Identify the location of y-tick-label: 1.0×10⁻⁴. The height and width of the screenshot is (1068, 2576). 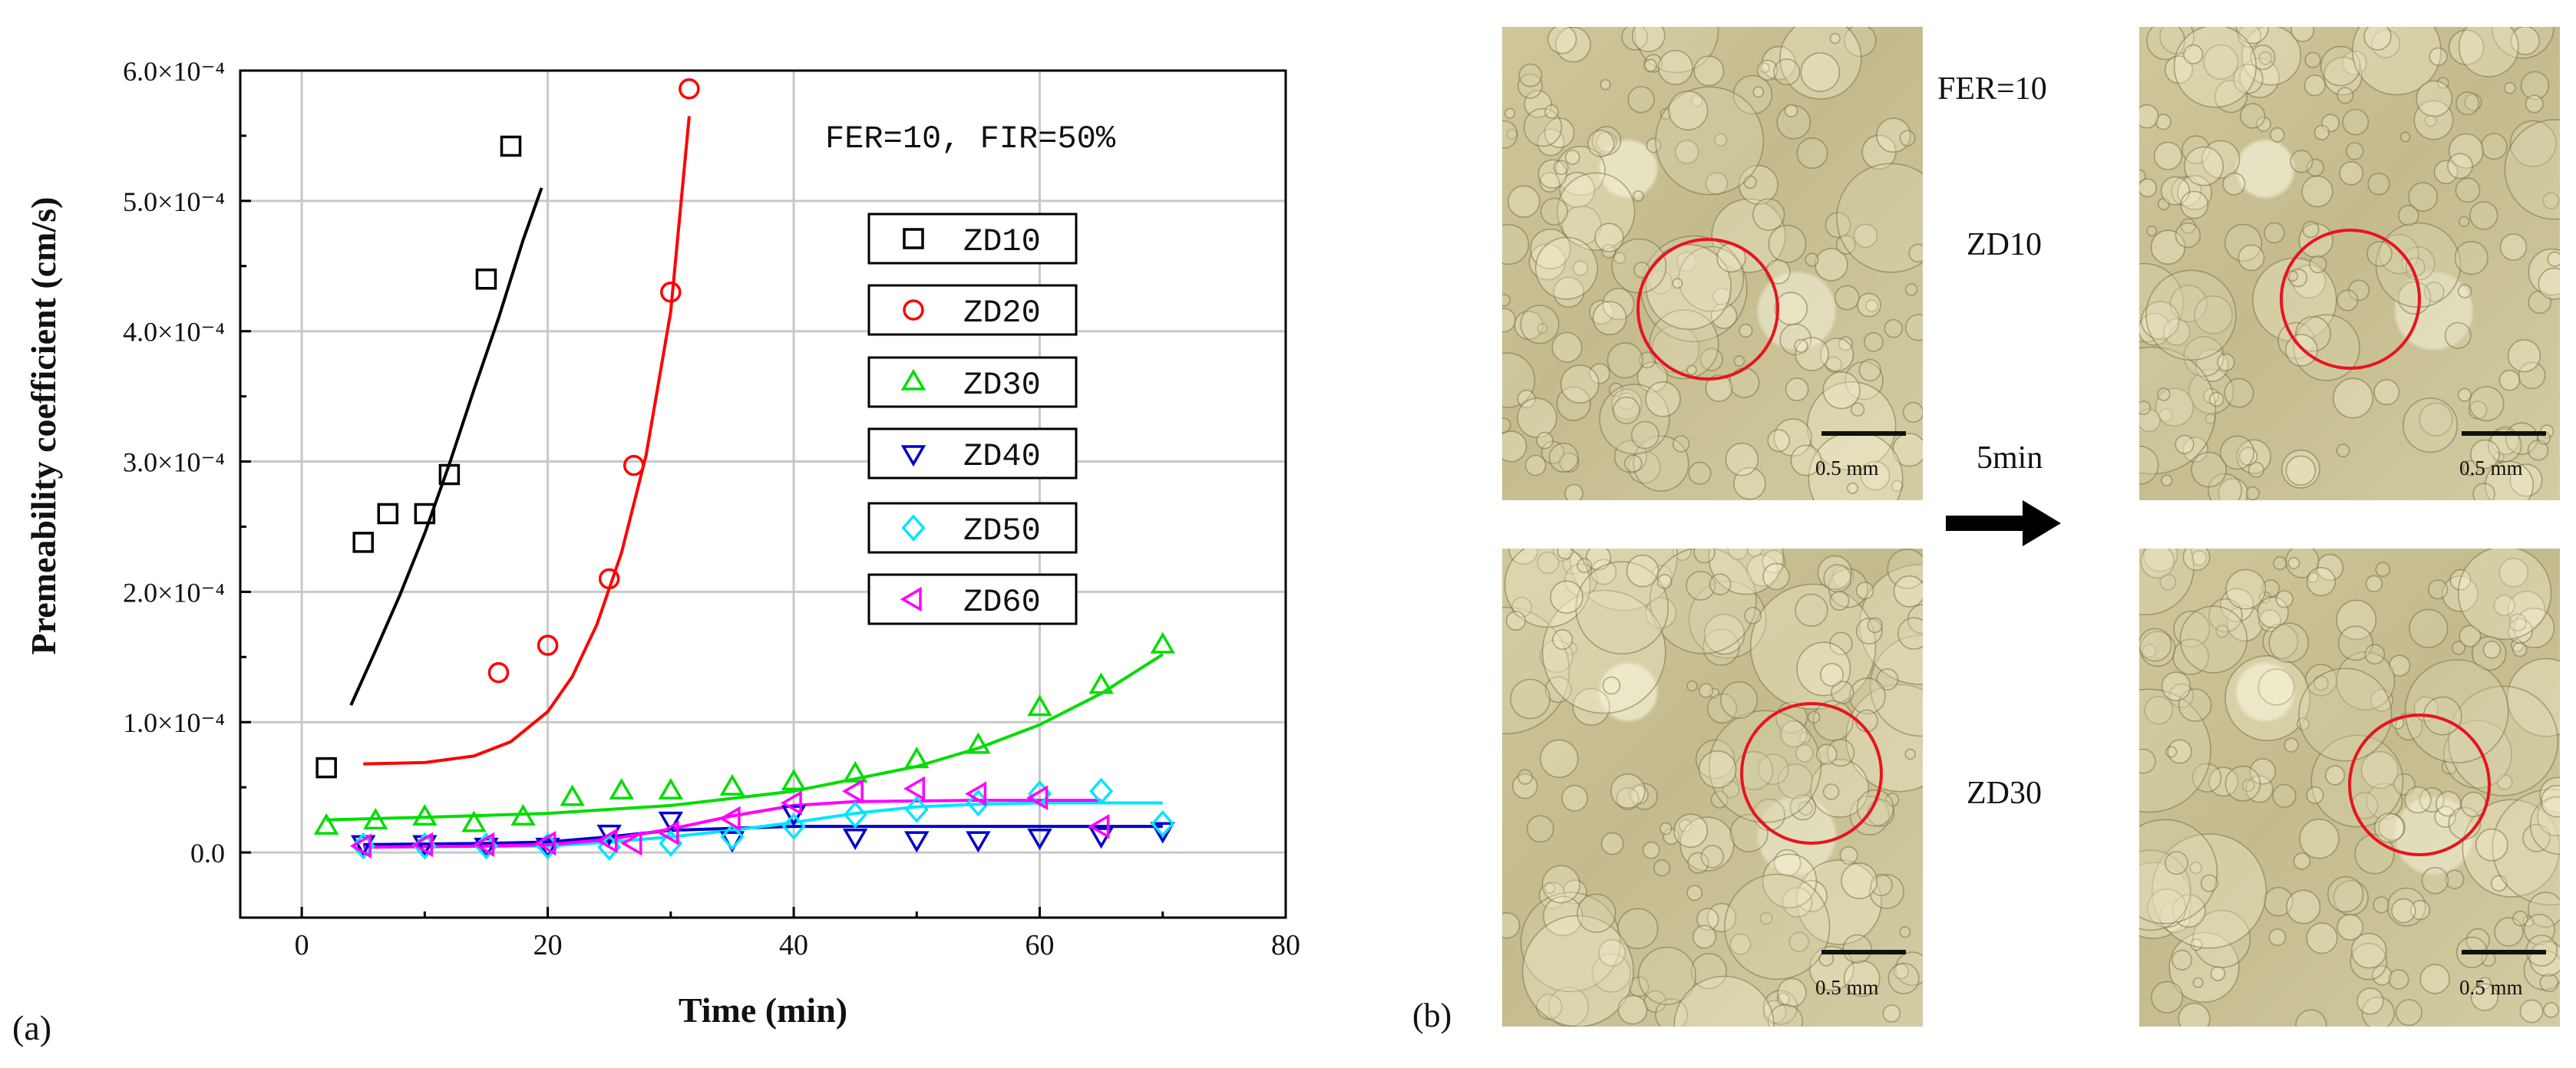
(174, 722).